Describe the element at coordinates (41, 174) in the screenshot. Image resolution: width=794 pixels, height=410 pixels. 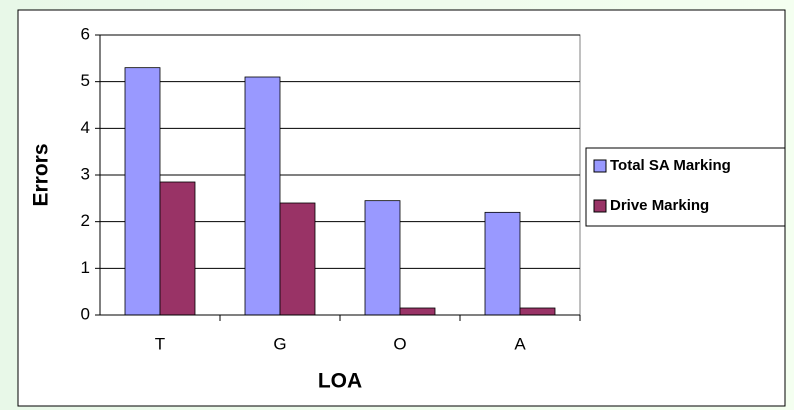
I see `y-axis-label: Errors` at that location.